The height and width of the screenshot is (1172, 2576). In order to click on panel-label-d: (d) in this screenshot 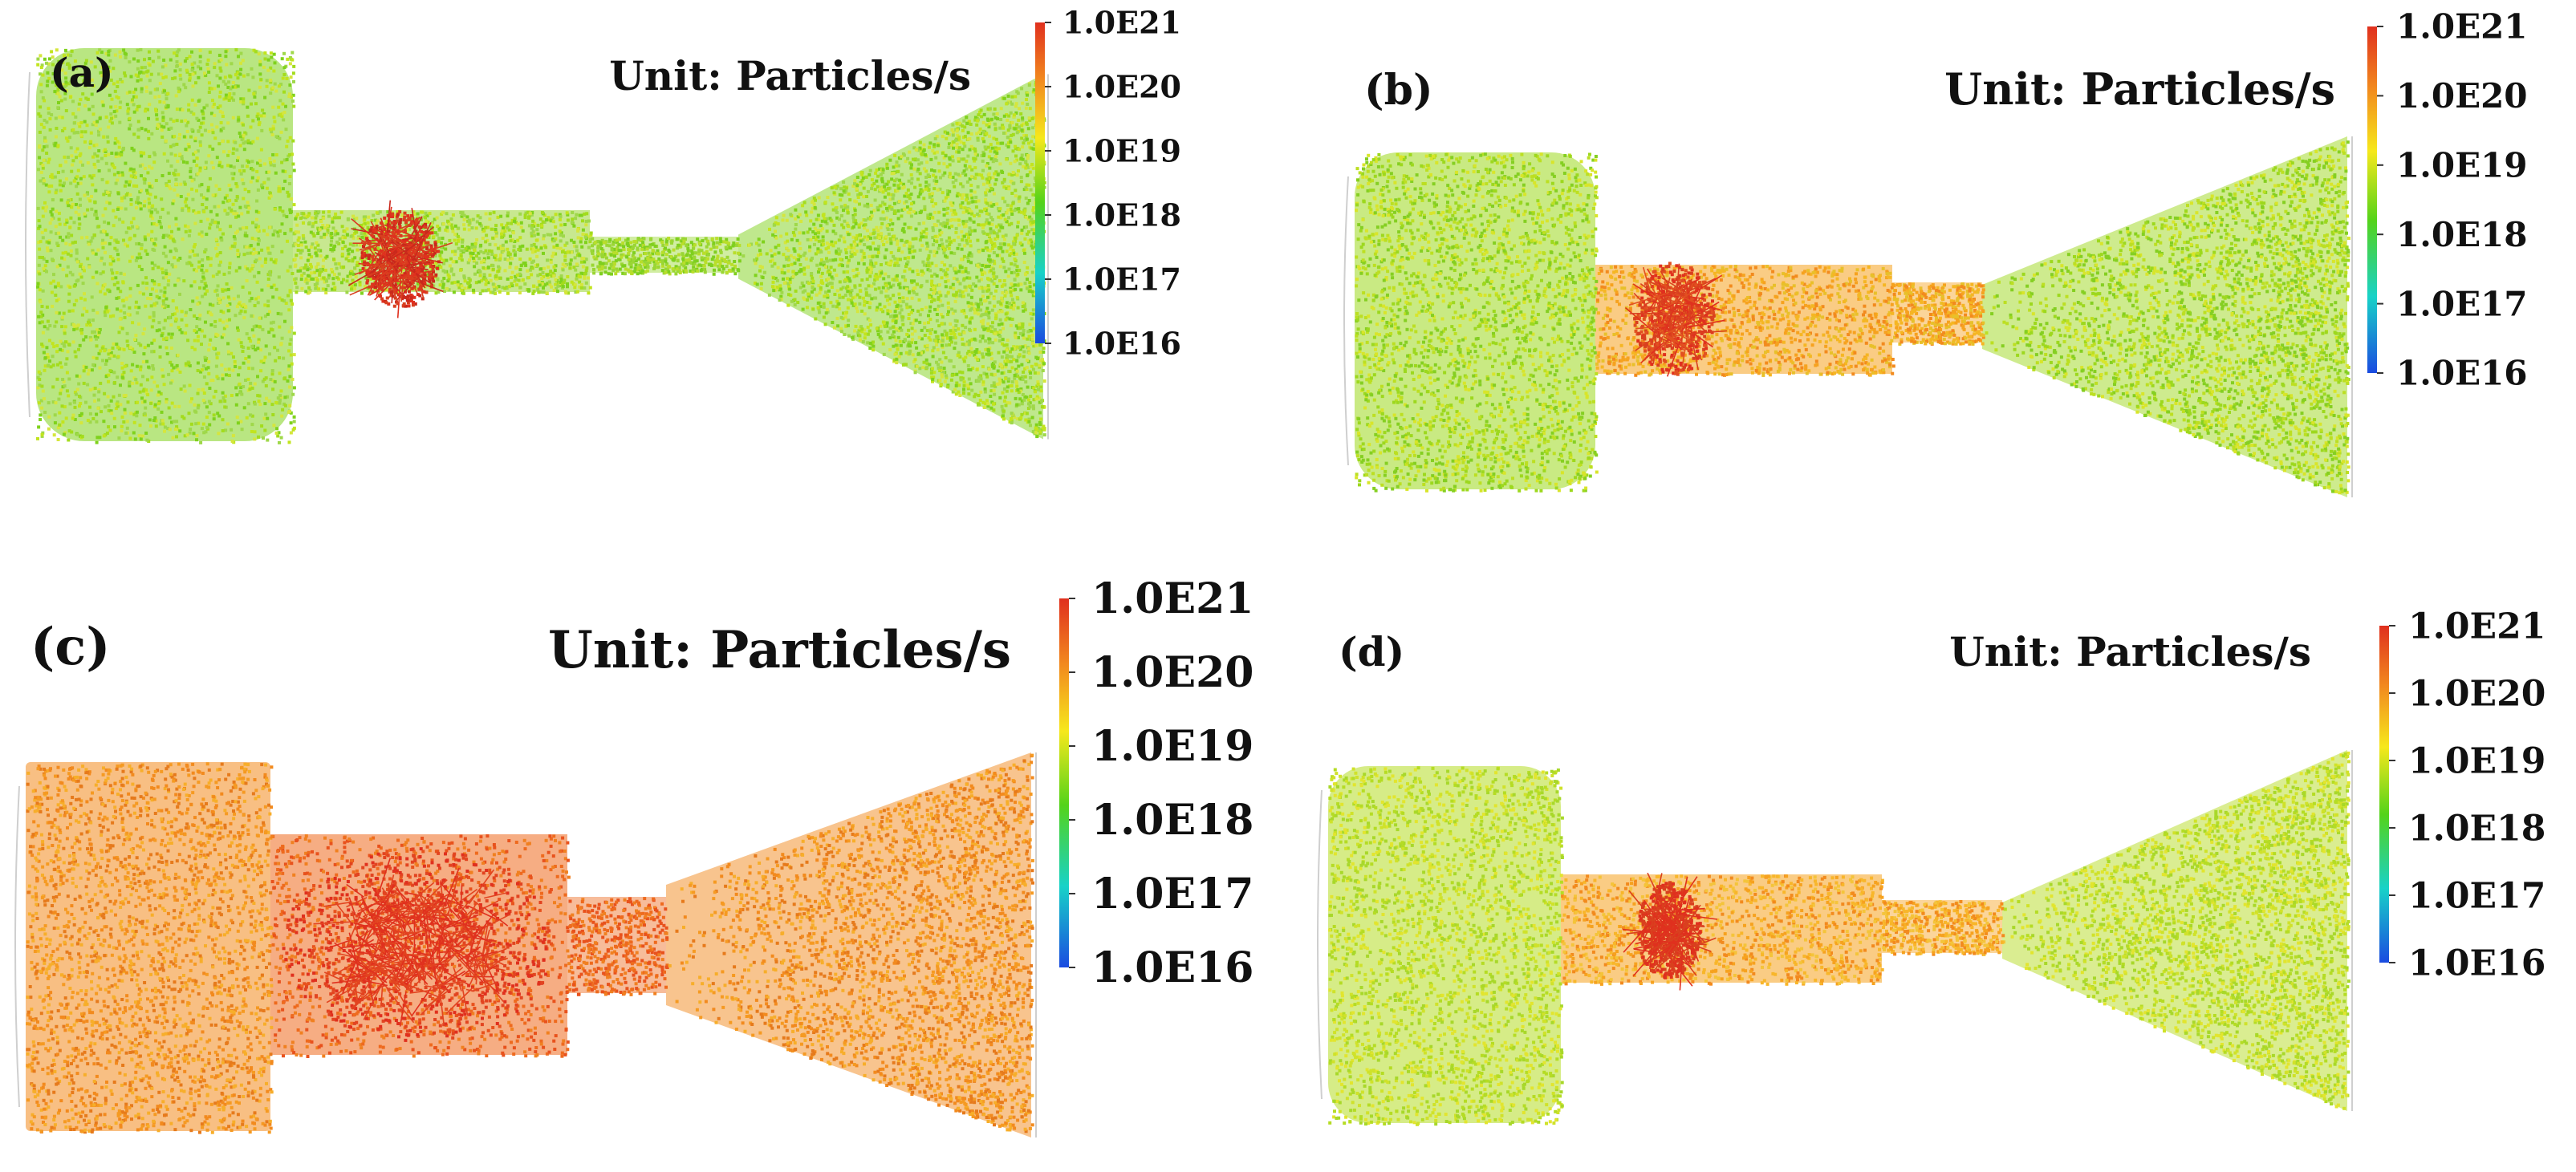, I will do `click(1371, 651)`.